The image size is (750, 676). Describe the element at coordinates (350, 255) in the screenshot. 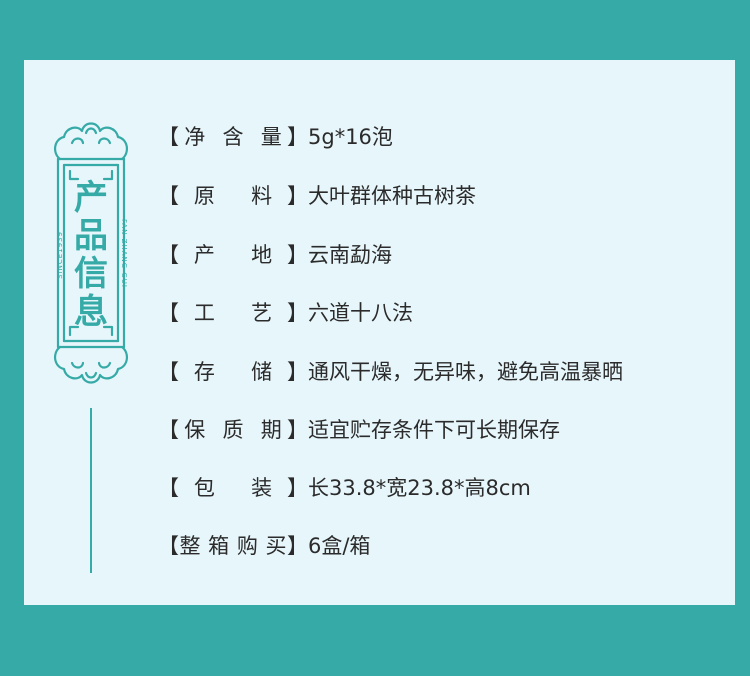

I see `spec-value: 云南勐海` at that location.